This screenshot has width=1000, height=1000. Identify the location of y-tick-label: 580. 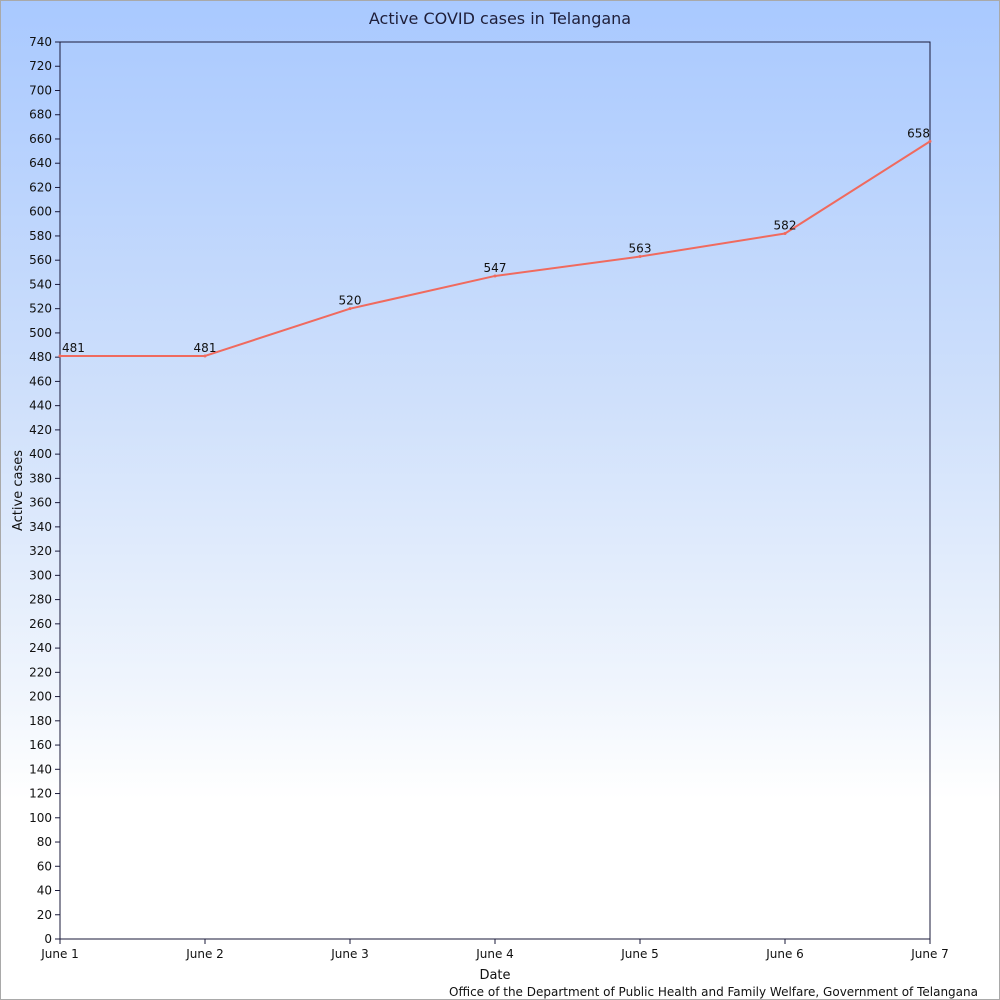
(40, 236).